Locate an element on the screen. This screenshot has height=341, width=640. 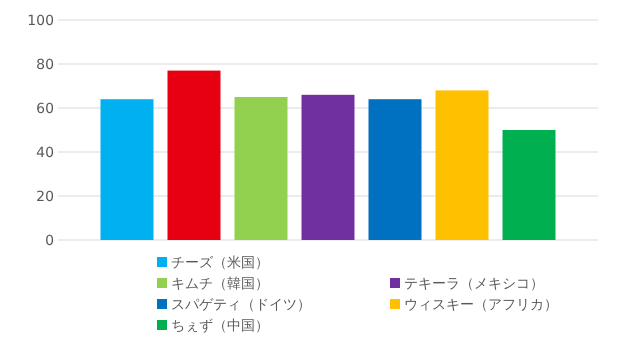
legend-label: ウィスキー（アフリカ） is located at coordinates (481, 304).